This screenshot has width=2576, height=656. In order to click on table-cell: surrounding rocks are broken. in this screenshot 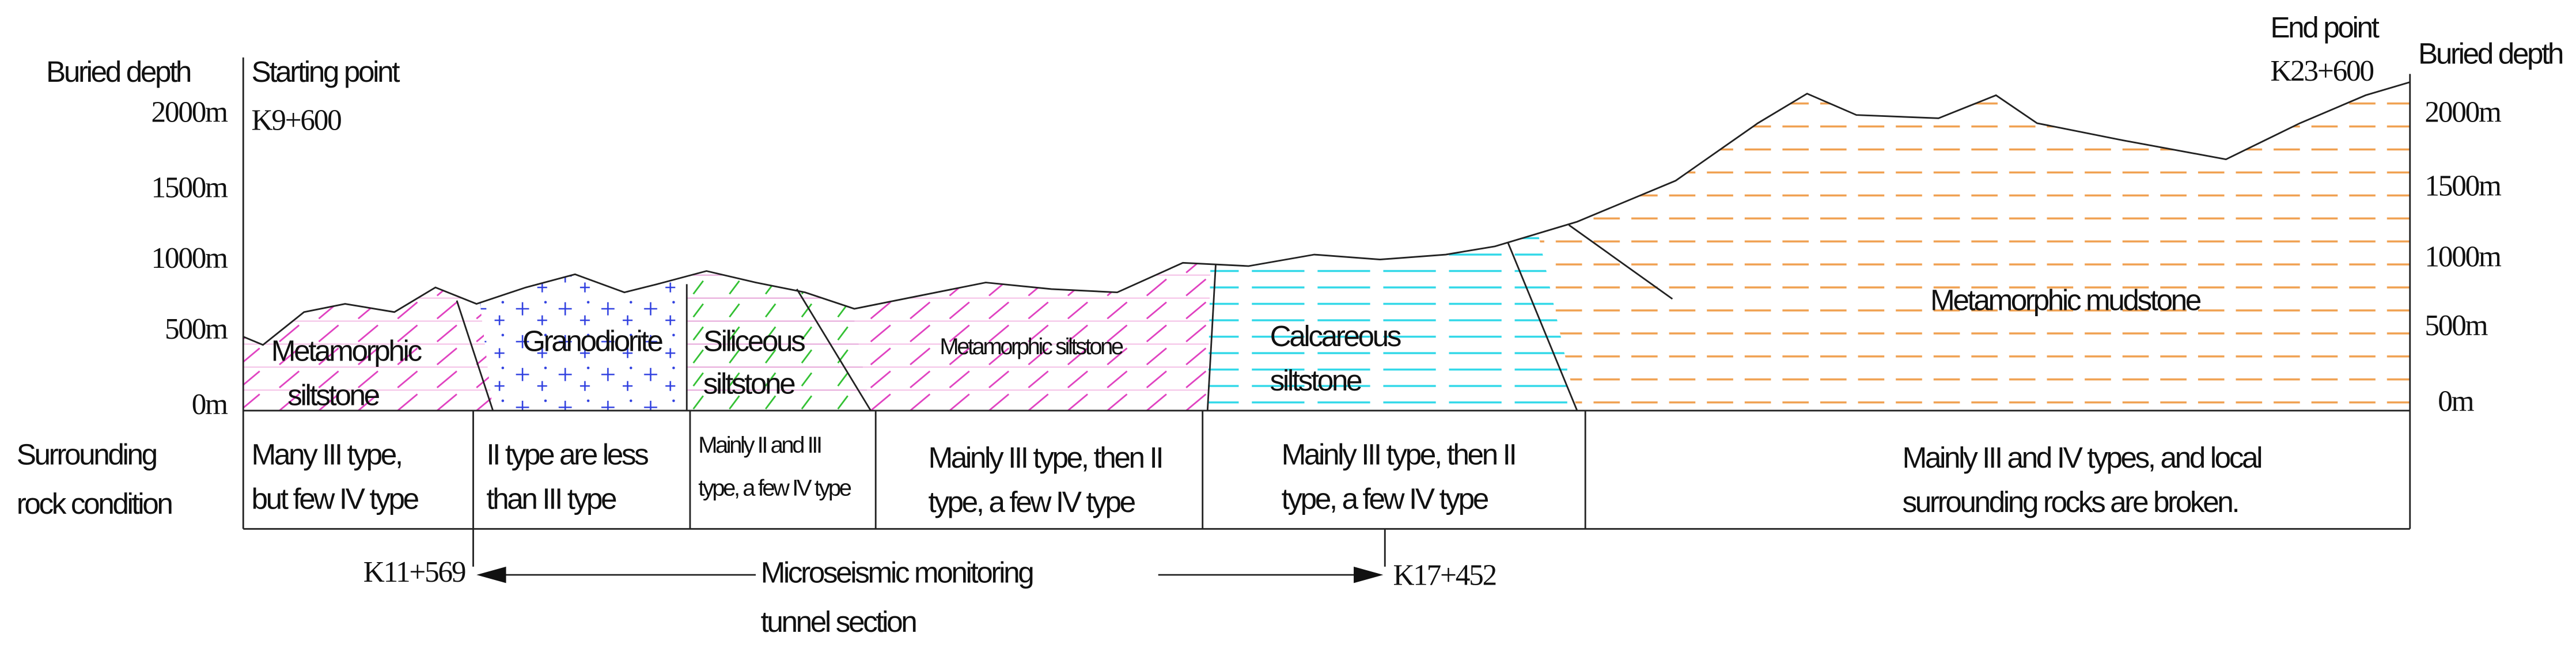, I will do `click(2070, 502)`.